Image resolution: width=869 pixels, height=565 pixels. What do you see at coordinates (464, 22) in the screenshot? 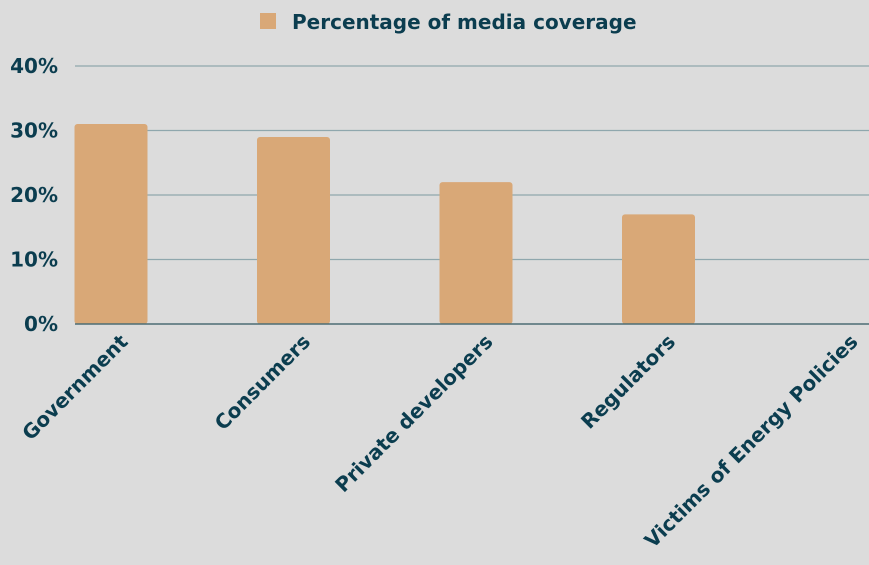
I see `legend-label: Percentage of media coverage` at bounding box center [464, 22].